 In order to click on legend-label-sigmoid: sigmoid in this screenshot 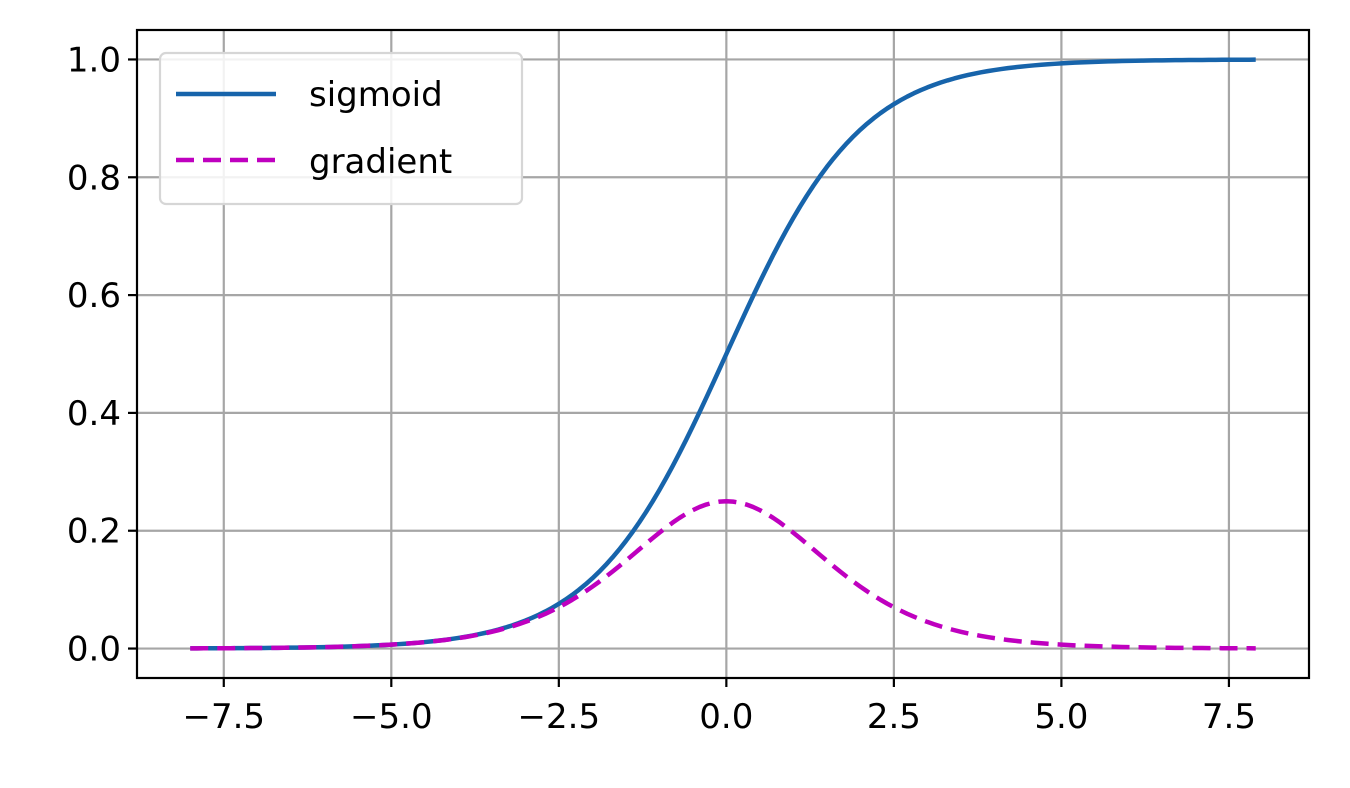, I will do `click(376, 95)`.